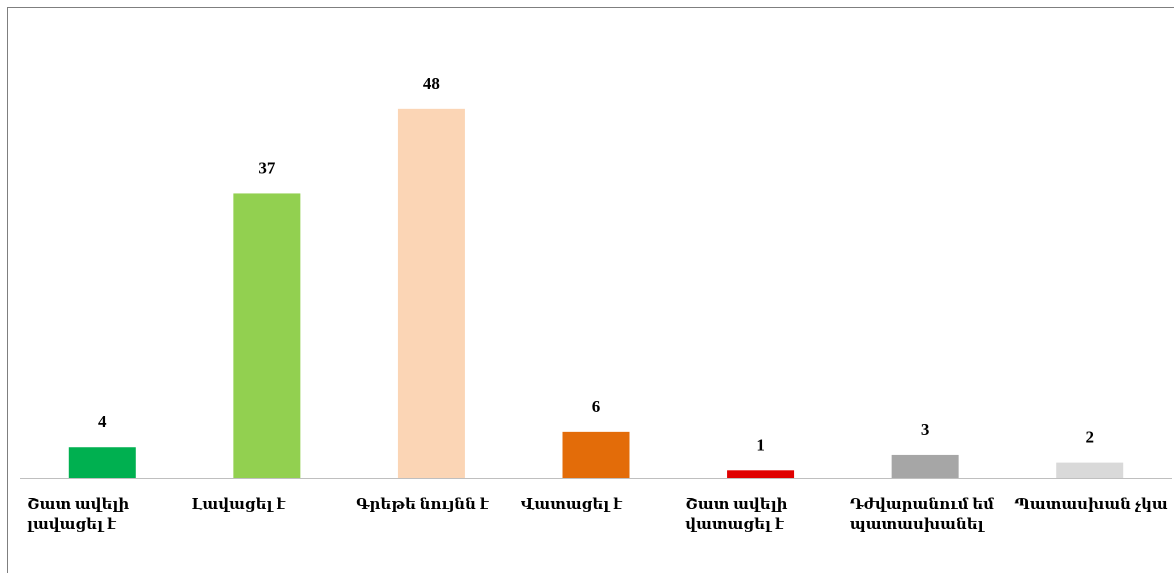  I want to click on data-label: 37, so click(267, 167).